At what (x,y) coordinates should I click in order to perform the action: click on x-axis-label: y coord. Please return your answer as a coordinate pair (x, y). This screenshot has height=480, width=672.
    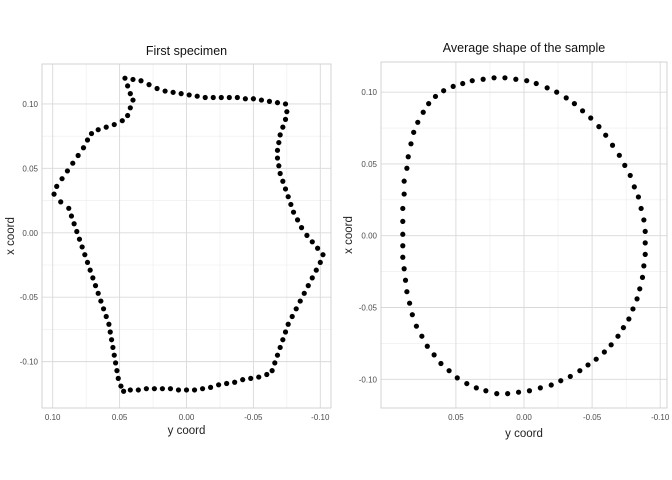
    Looking at the image, I should click on (524, 434).